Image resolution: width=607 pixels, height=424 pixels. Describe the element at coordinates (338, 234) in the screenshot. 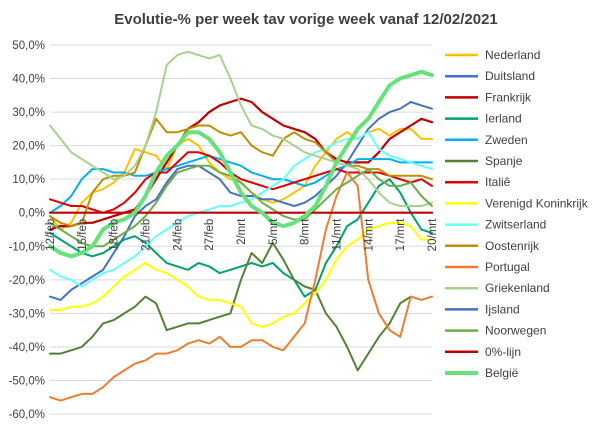

I see `x-tick-label: 11/mrt` at that location.